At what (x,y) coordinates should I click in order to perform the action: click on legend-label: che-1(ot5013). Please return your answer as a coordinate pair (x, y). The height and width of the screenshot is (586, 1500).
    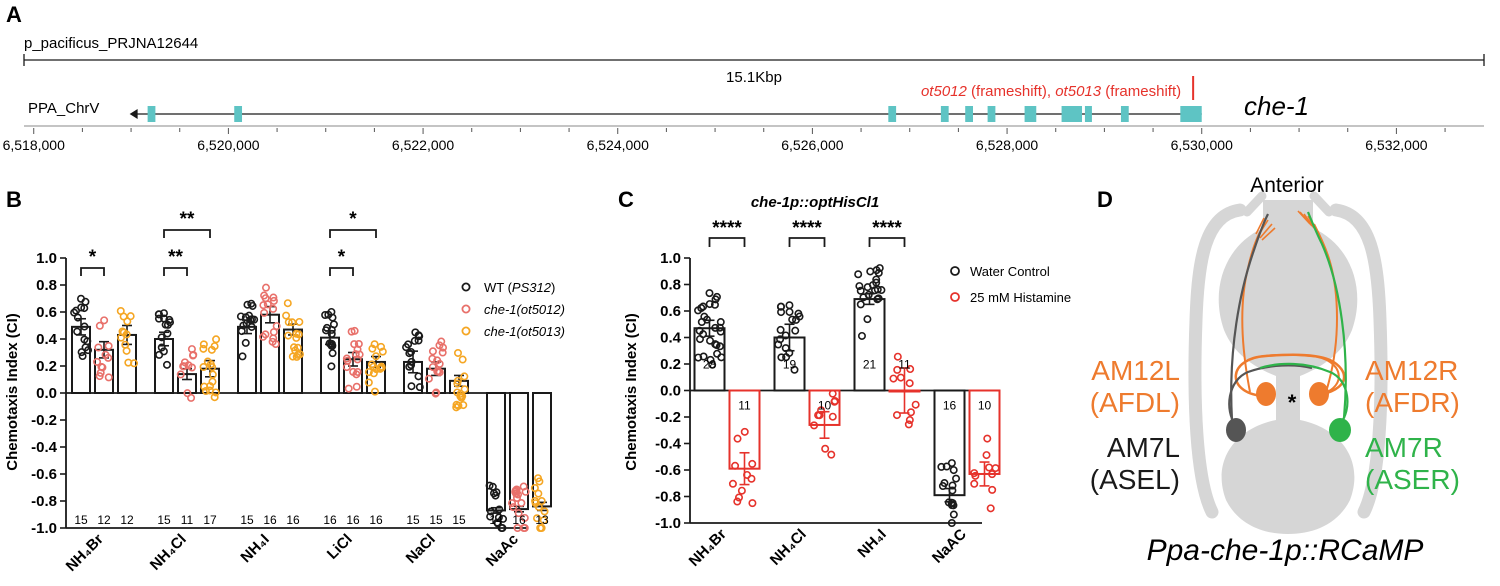
    Looking at the image, I should click on (524, 331).